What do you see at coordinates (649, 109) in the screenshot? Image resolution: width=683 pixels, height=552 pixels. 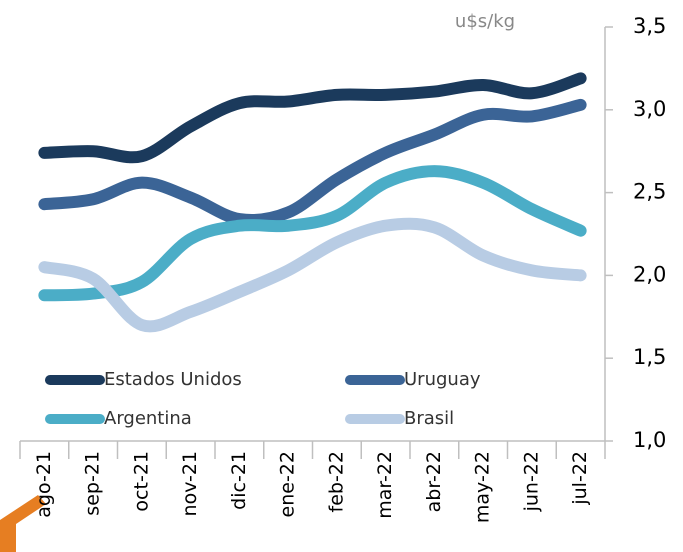 I see `y-tick-label: 3,0` at bounding box center [649, 109].